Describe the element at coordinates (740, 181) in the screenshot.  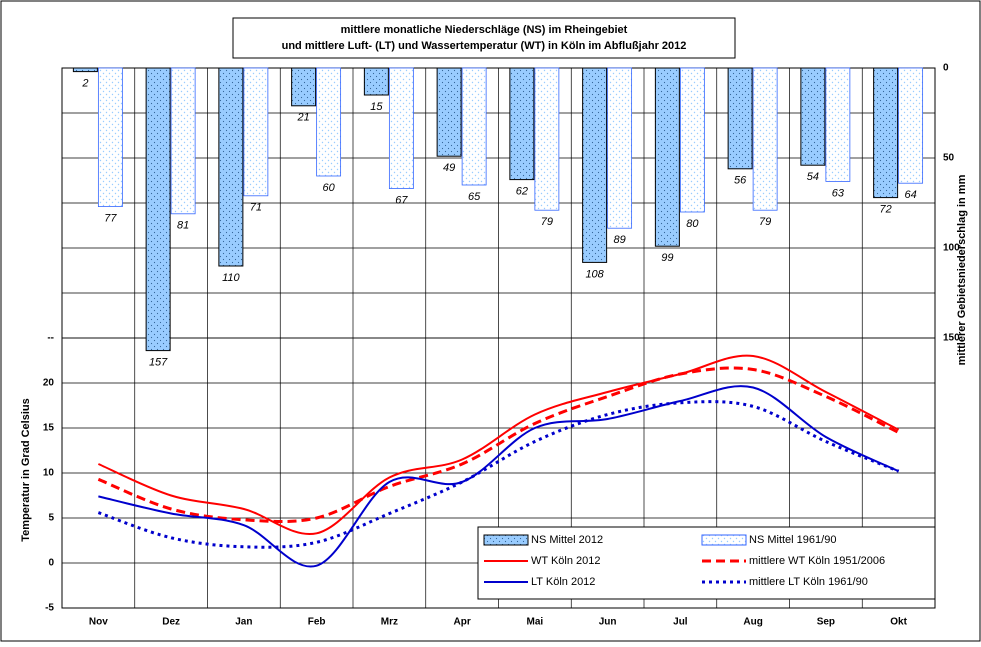
I see `data-label: 56` at that location.